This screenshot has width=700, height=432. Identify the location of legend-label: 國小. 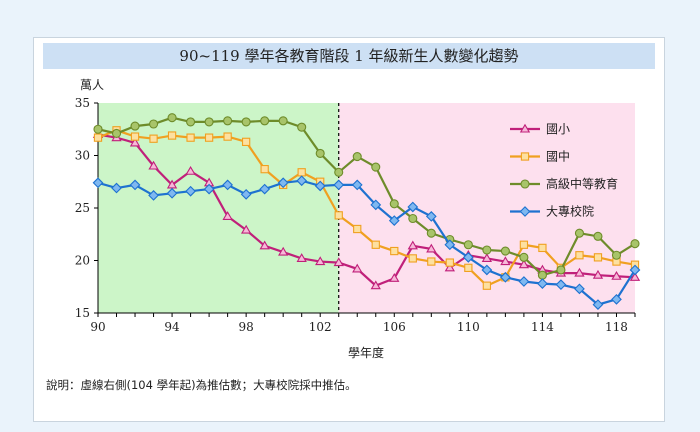
(558, 129).